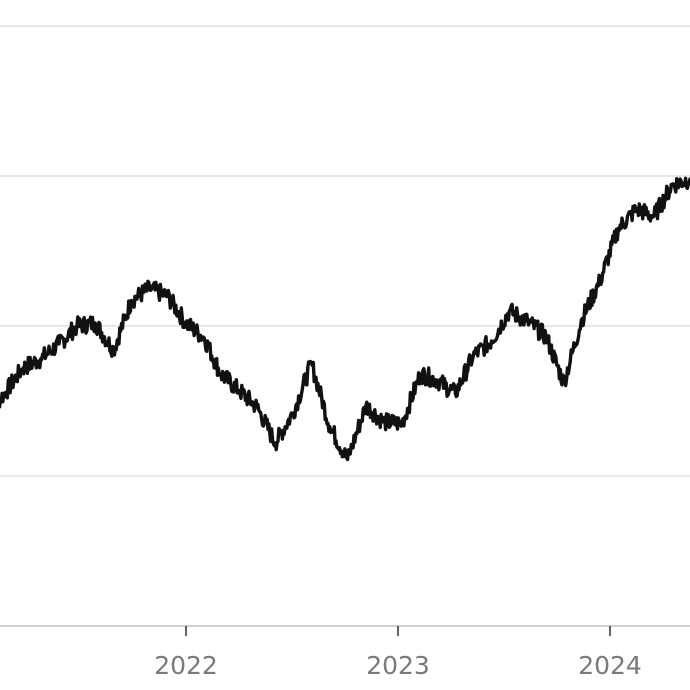  What do you see at coordinates (186, 665) in the screenshot?
I see `x-tick-label: 2022` at bounding box center [186, 665].